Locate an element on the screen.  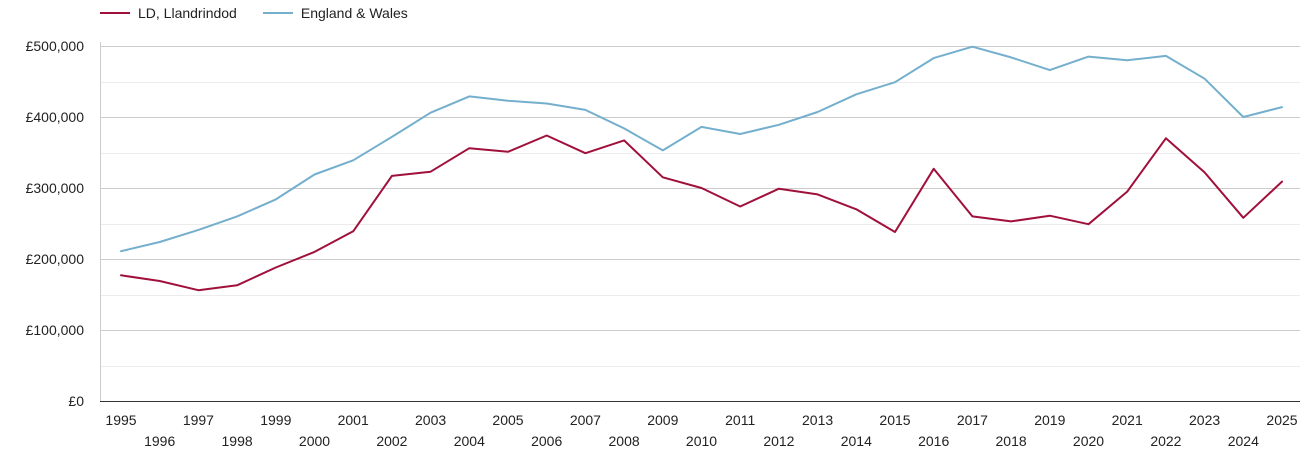
x-tick-label: 2007 is located at coordinates (585, 420).